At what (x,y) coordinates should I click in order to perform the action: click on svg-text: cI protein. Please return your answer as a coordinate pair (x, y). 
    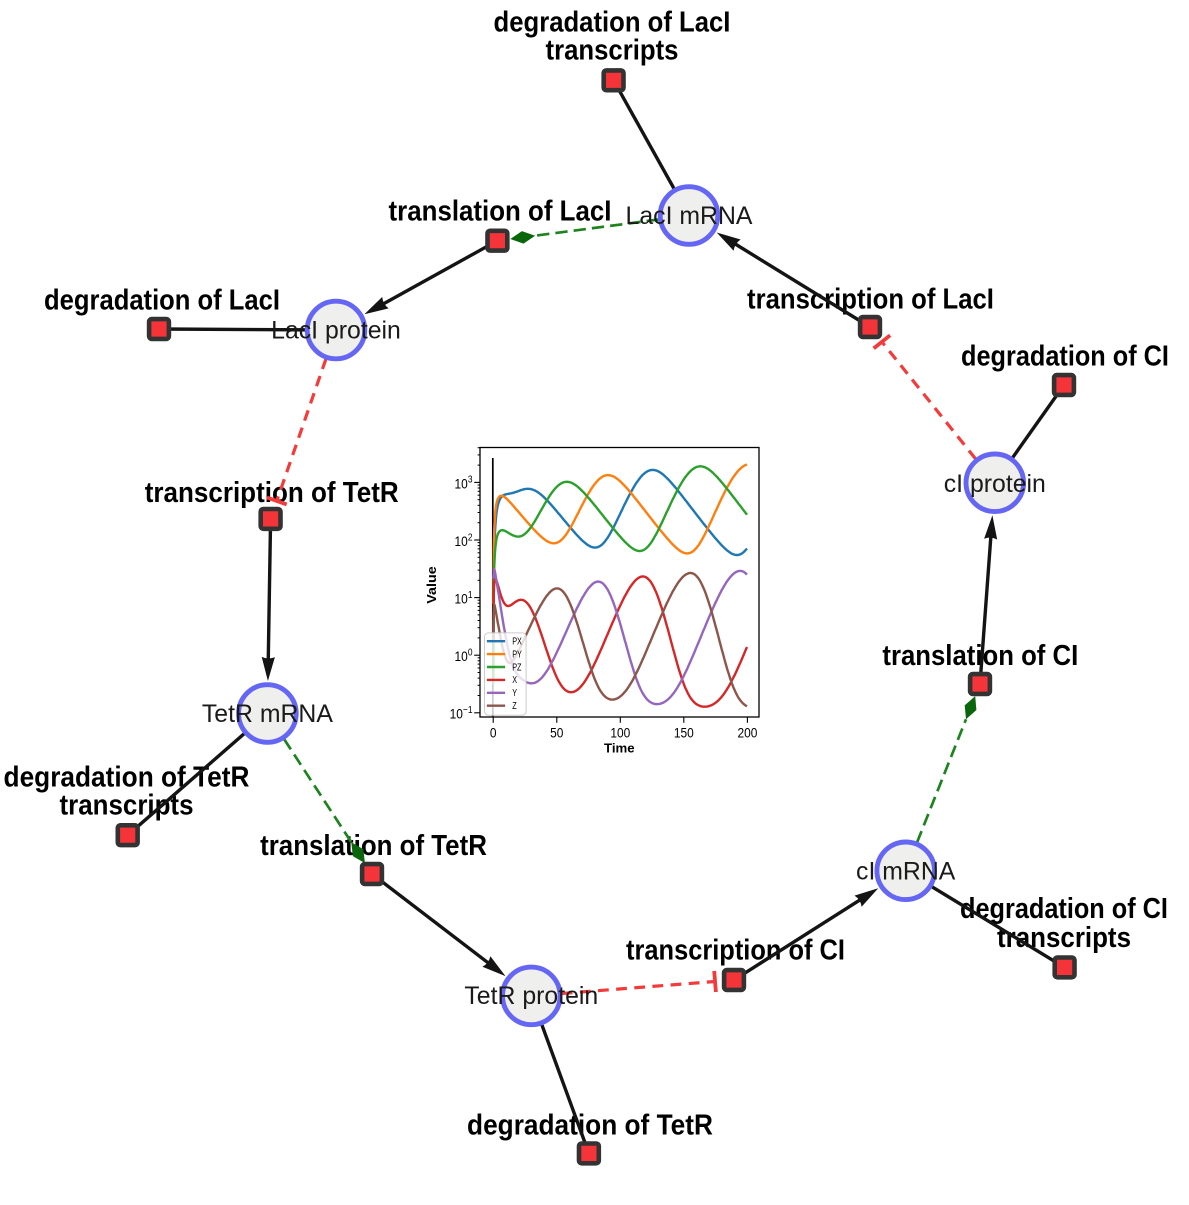
    Looking at the image, I should click on (995, 484).